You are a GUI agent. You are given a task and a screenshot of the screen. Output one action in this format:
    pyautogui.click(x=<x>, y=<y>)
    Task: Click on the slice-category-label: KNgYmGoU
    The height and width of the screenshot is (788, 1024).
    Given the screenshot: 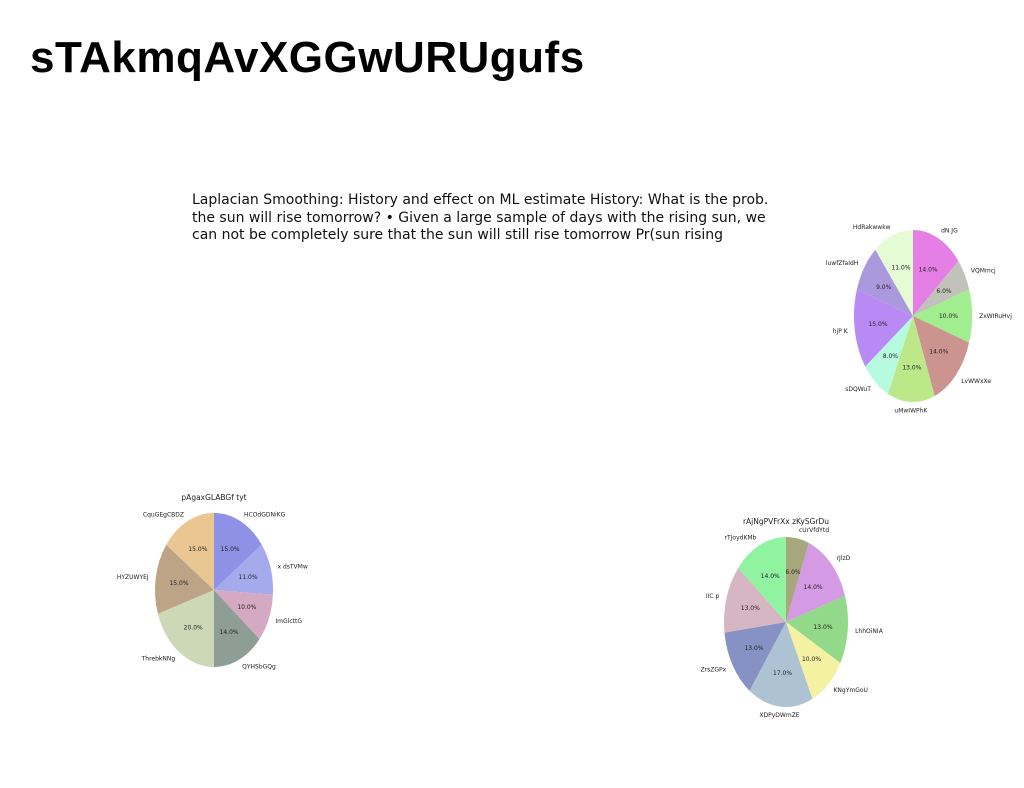 What is the action you would take?
    pyautogui.click(x=851, y=690)
    